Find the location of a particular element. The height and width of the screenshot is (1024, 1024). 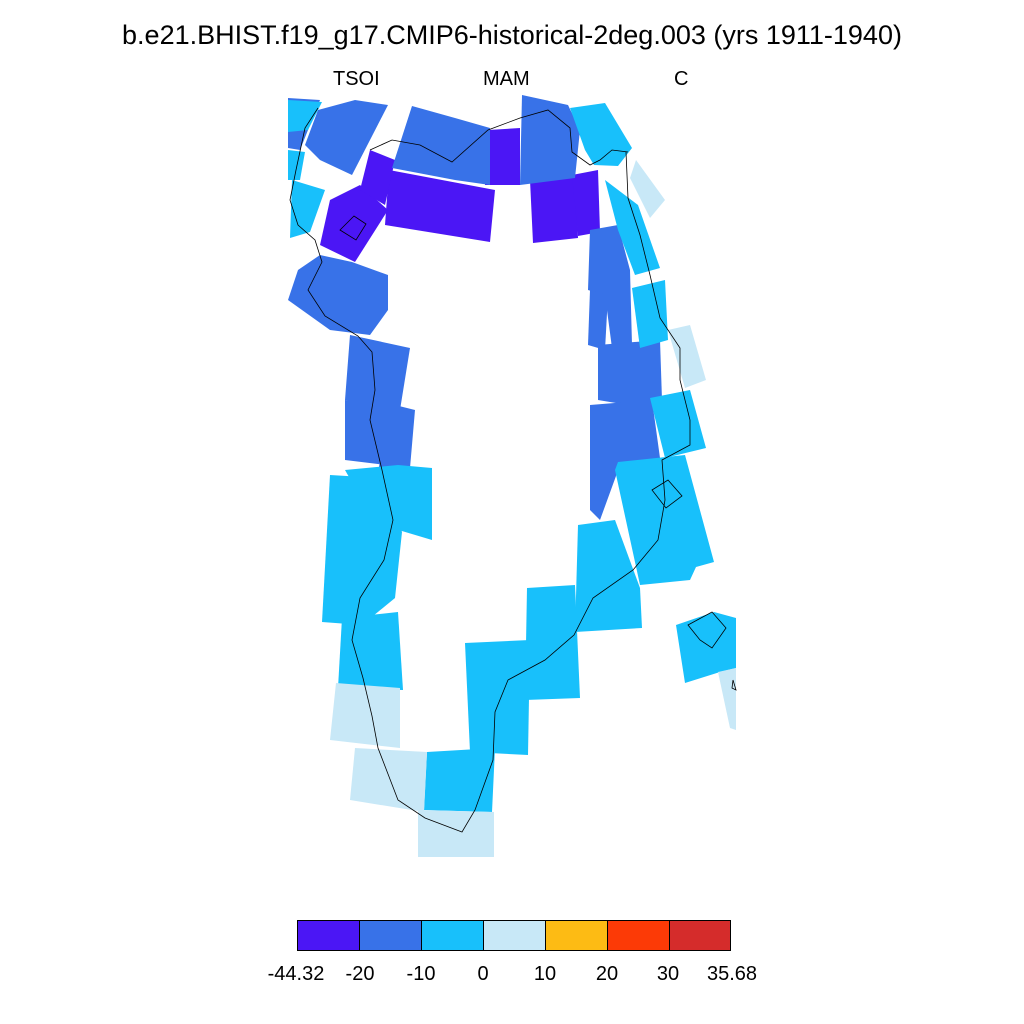

colorbar-label: 30 is located at coordinates (668, 974).